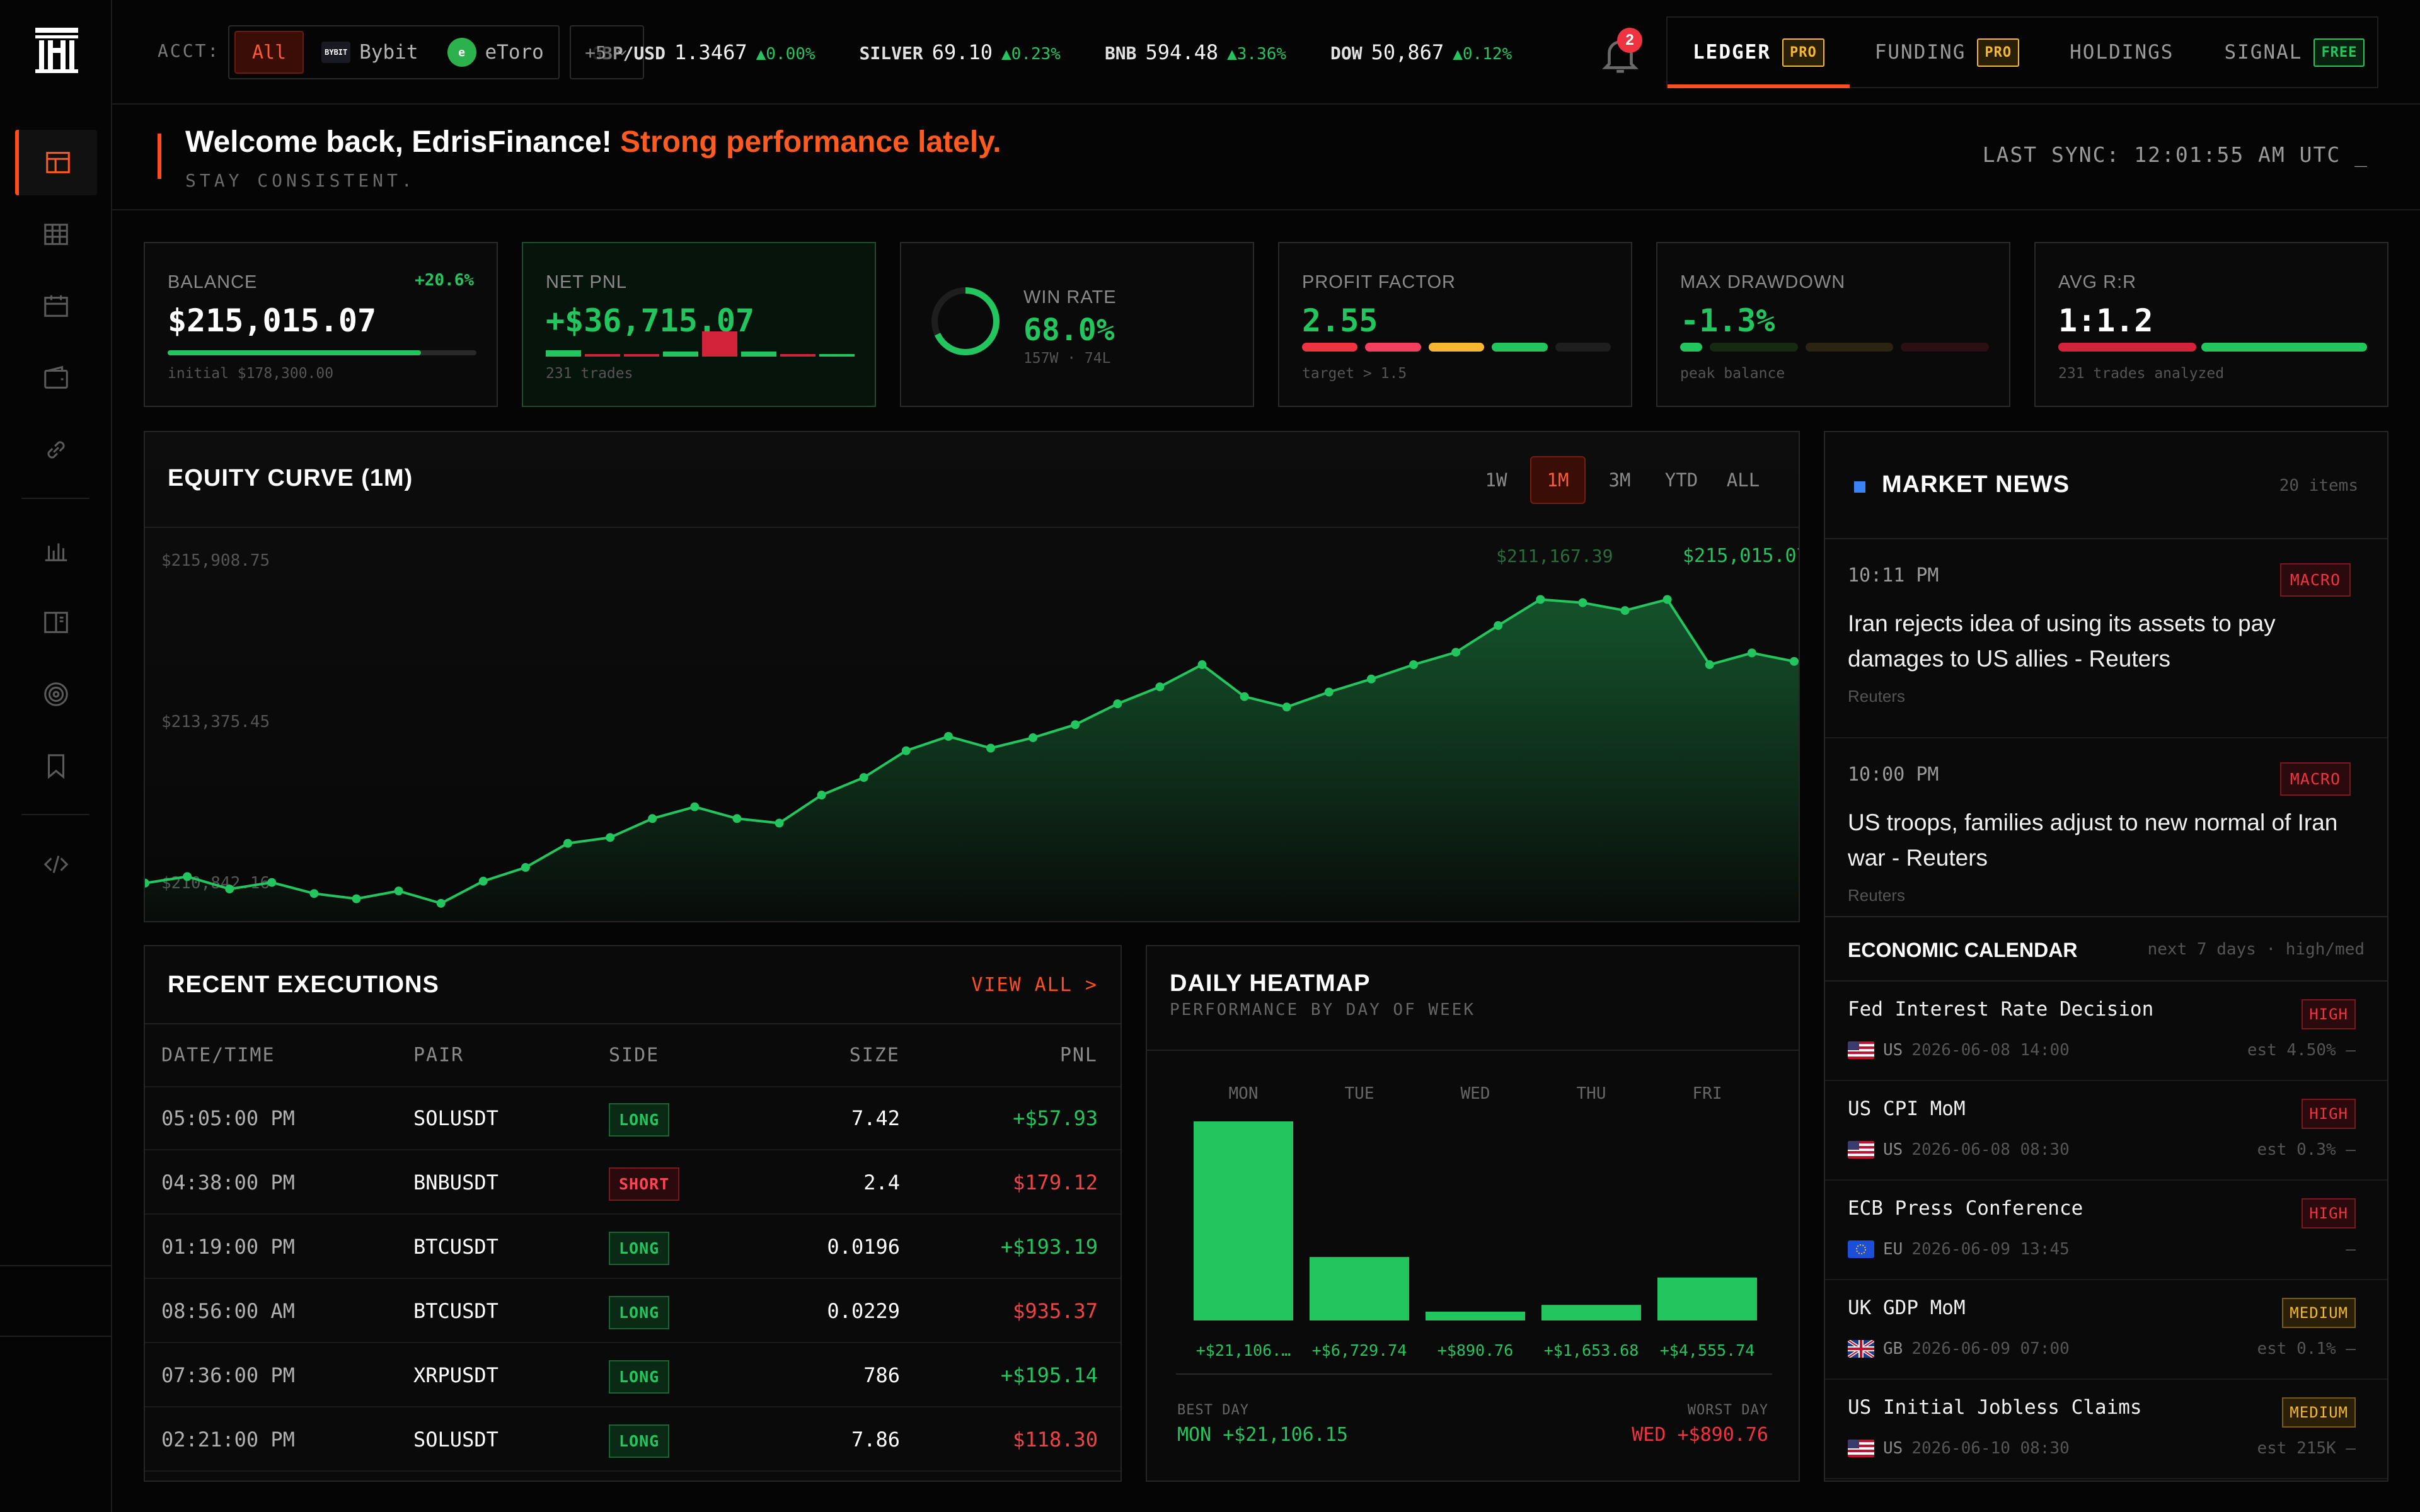 The width and height of the screenshot is (2420, 1512). I want to click on brand-logo, so click(57, 50).